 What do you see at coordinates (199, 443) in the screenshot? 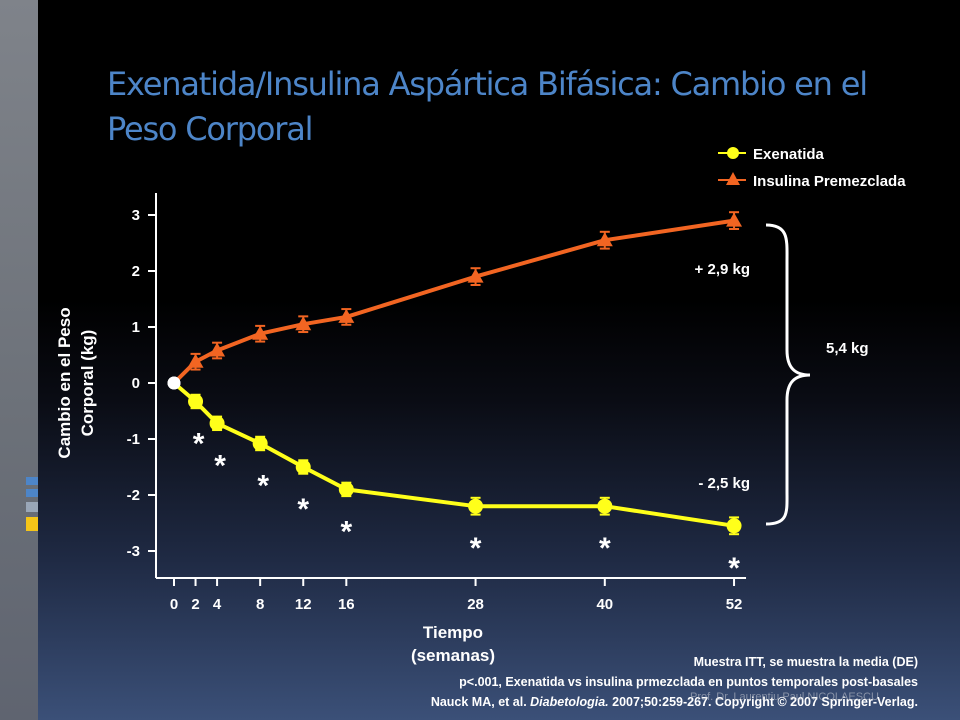
I see `significance-star-0: *` at bounding box center [199, 443].